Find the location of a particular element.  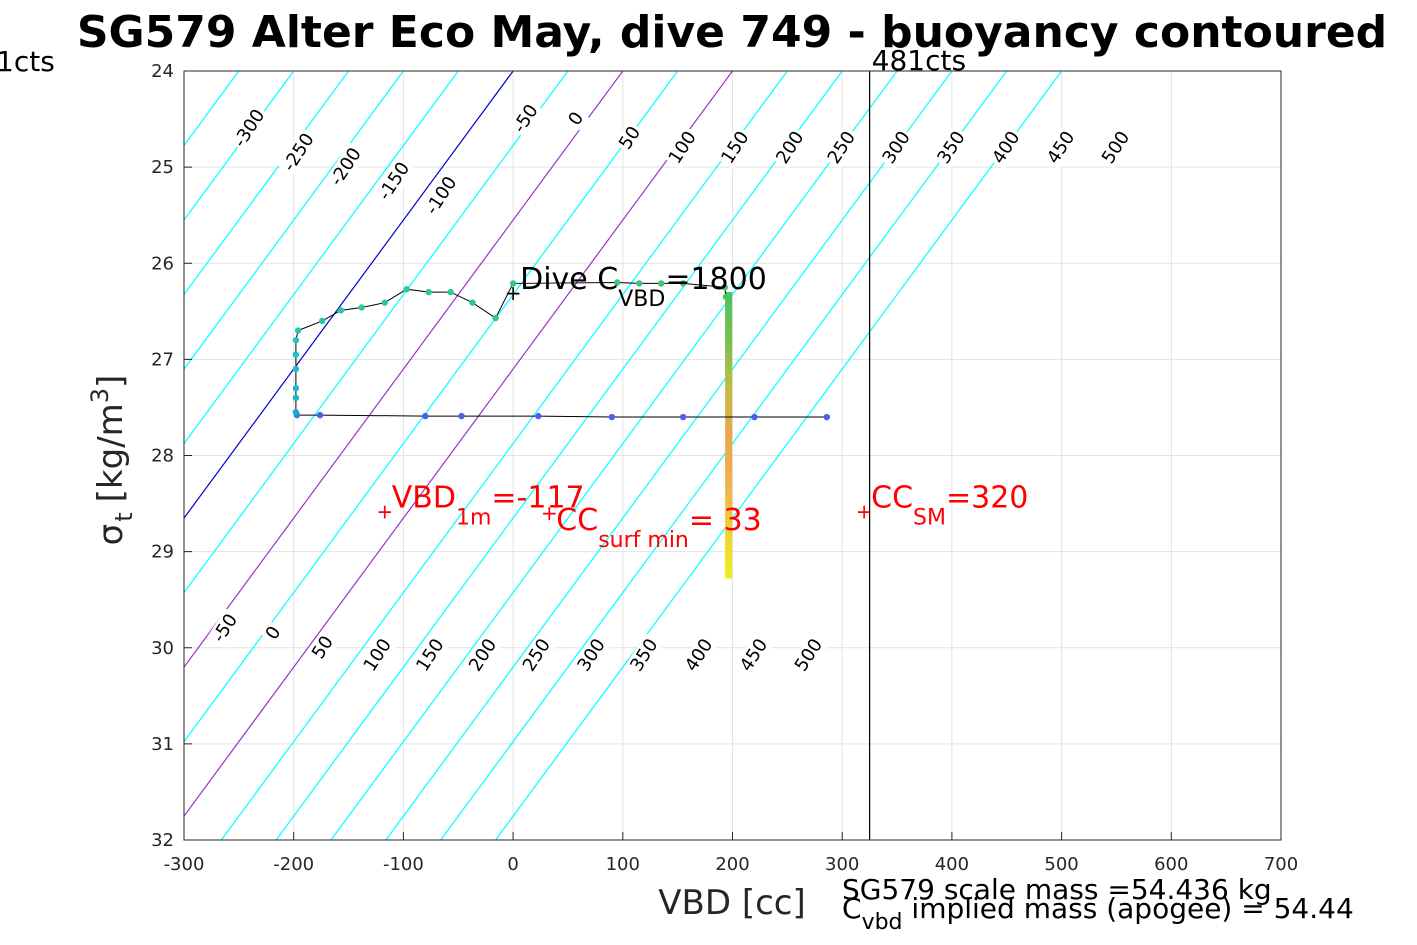

annotation-tail: = 33 is located at coordinates (725, 520).